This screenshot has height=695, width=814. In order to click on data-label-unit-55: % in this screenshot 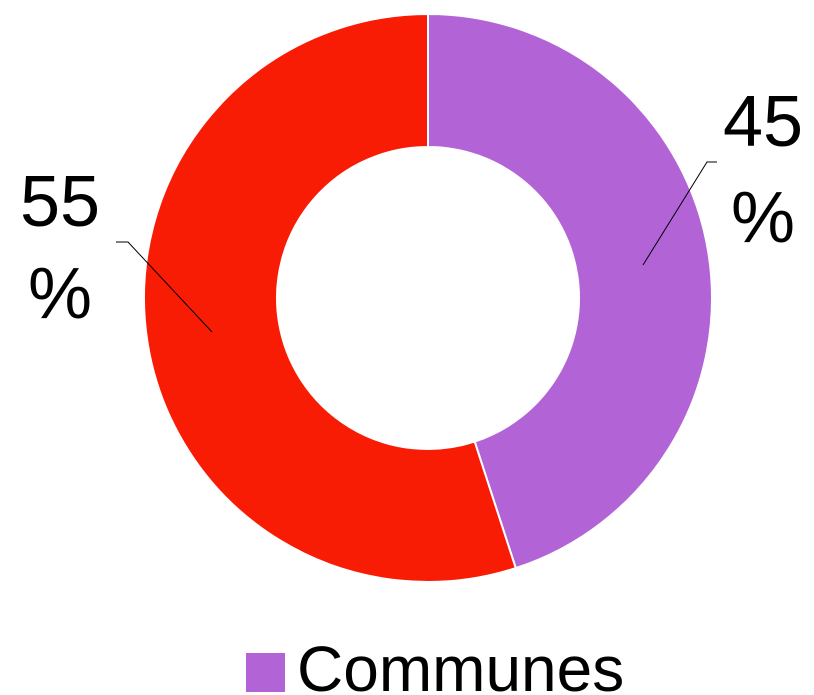, I will do `click(60, 294)`.